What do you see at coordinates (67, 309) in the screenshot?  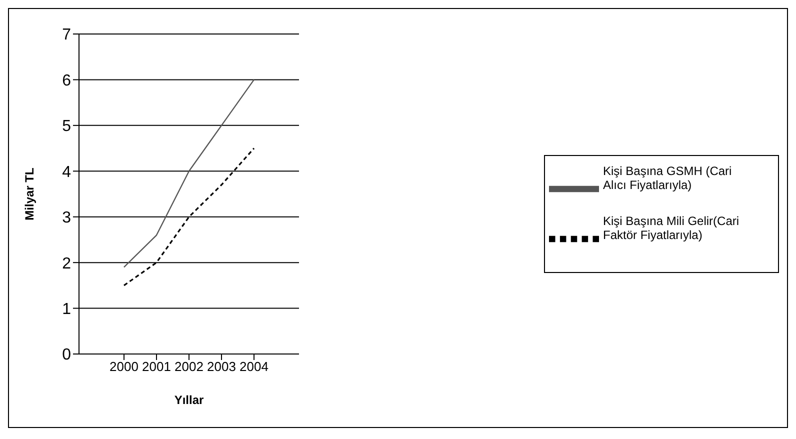 I see `y-tick-label: 1` at bounding box center [67, 309].